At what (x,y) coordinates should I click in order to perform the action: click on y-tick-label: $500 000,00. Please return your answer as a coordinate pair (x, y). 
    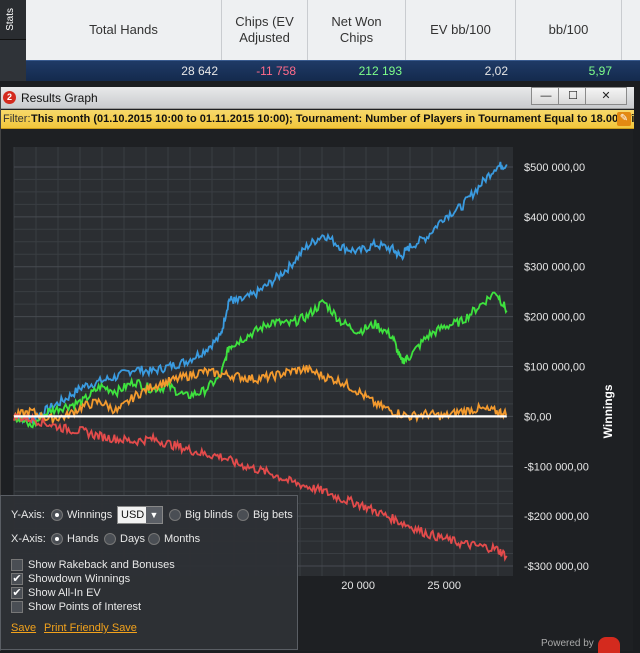
    Looking at the image, I should click on (554, 168).